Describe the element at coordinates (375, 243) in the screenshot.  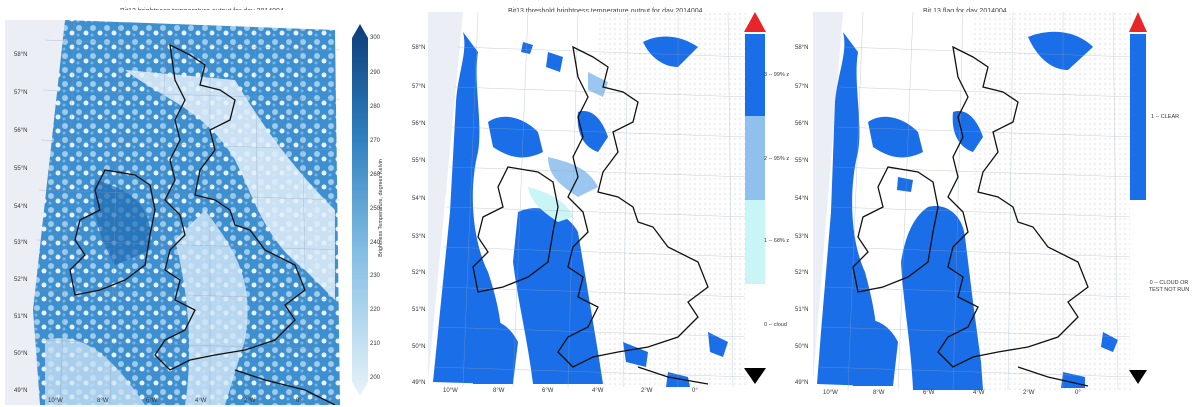
I see `colorbar-tick: 240` at that location.